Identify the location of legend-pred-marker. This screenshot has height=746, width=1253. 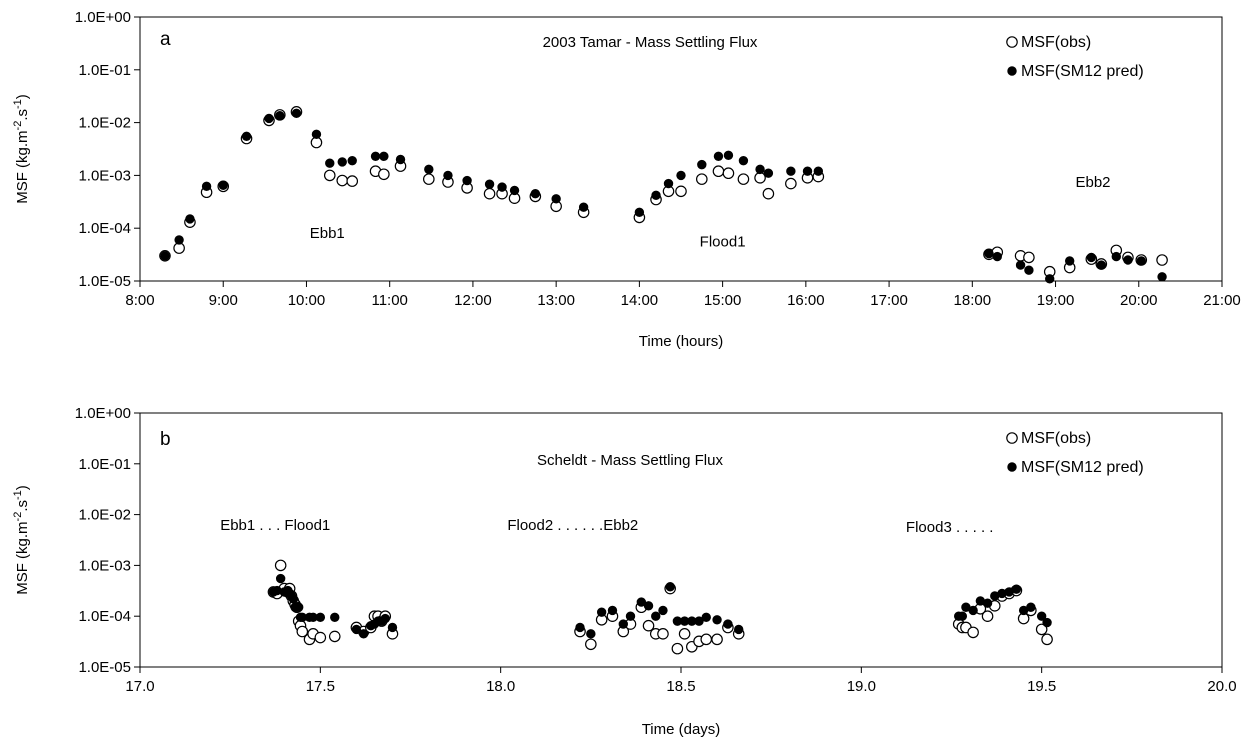
(1012, 71).